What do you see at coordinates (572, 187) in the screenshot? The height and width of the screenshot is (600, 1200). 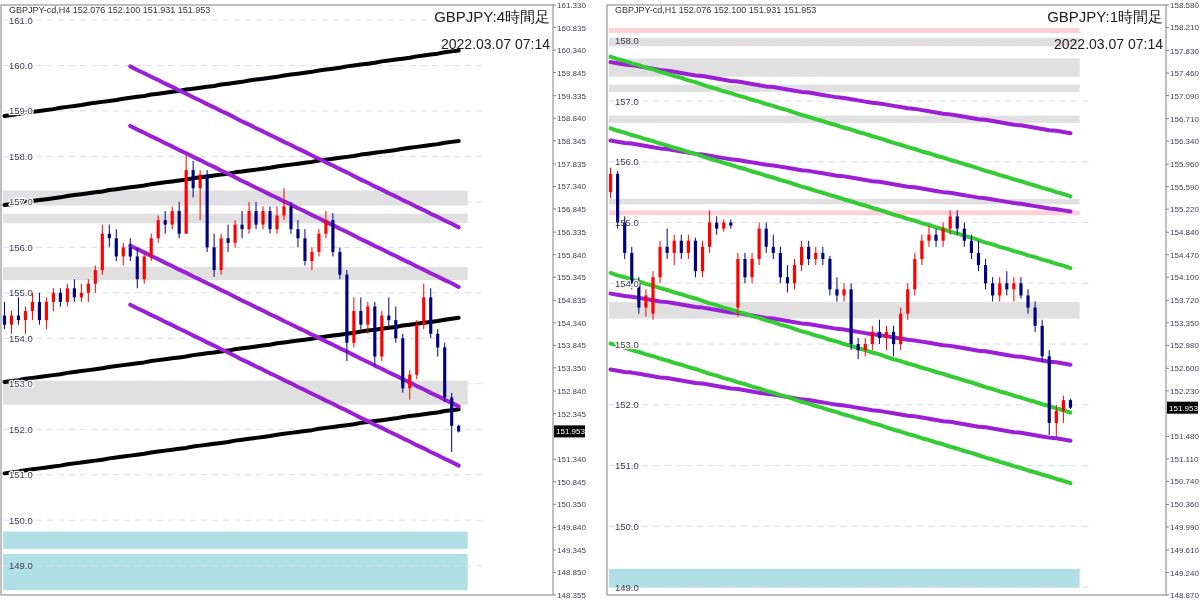 I see `y2-tick-label: 157.340` at bounding box center [572, 187].